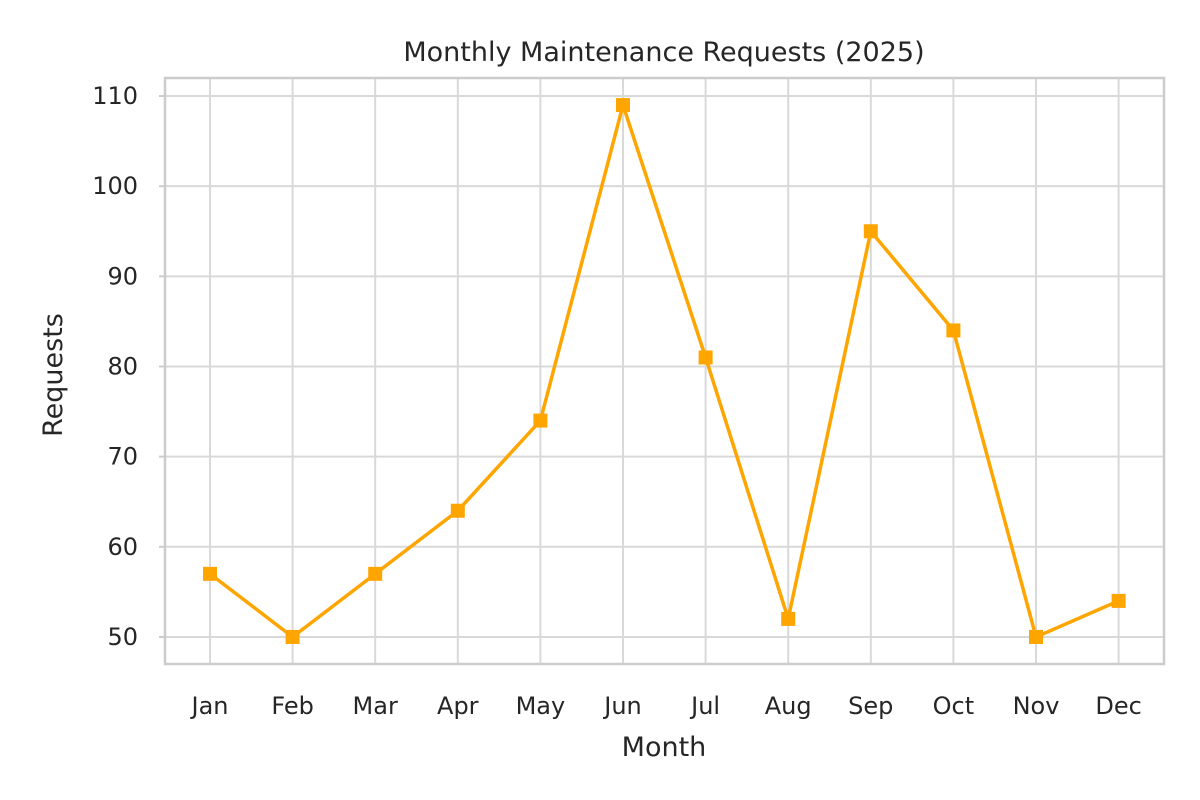  I want to click on y-tick-label: 90, so click(122, 276).